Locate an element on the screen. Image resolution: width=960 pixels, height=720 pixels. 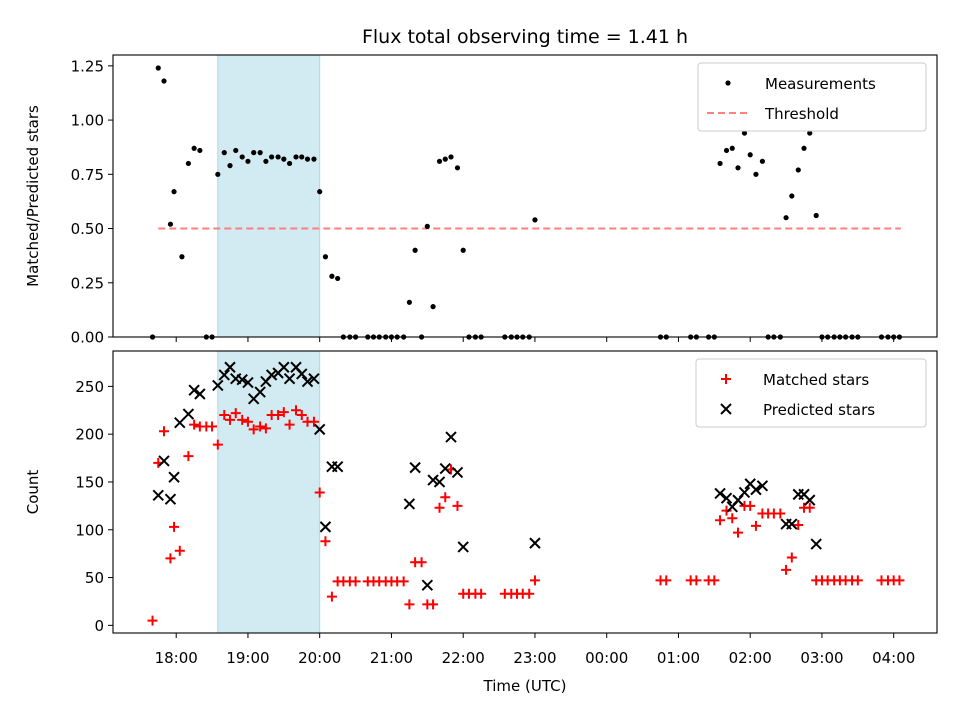
x-tick-label: 00:00 is located at coordinates (606, 658).